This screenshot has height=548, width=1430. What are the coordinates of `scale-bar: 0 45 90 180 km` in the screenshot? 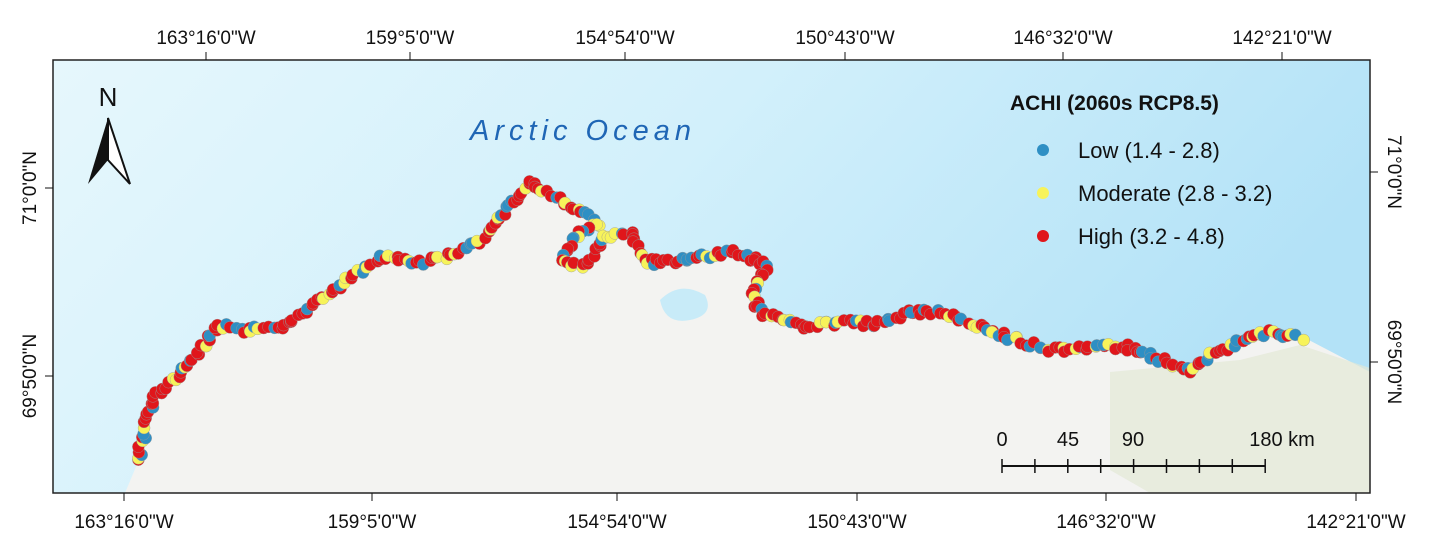 It's located at (1155, 451).